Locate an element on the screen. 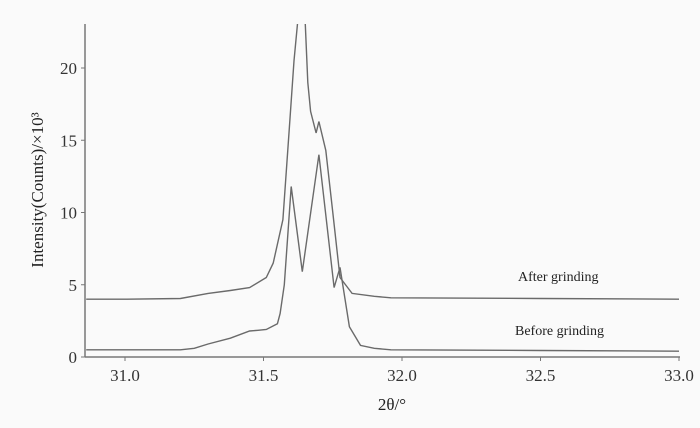 The width and height of the screenshot is (700, 428). x-ticks: 31.0 31.5 32.0 32.5 33.0 is located at coordinates (402, 371).